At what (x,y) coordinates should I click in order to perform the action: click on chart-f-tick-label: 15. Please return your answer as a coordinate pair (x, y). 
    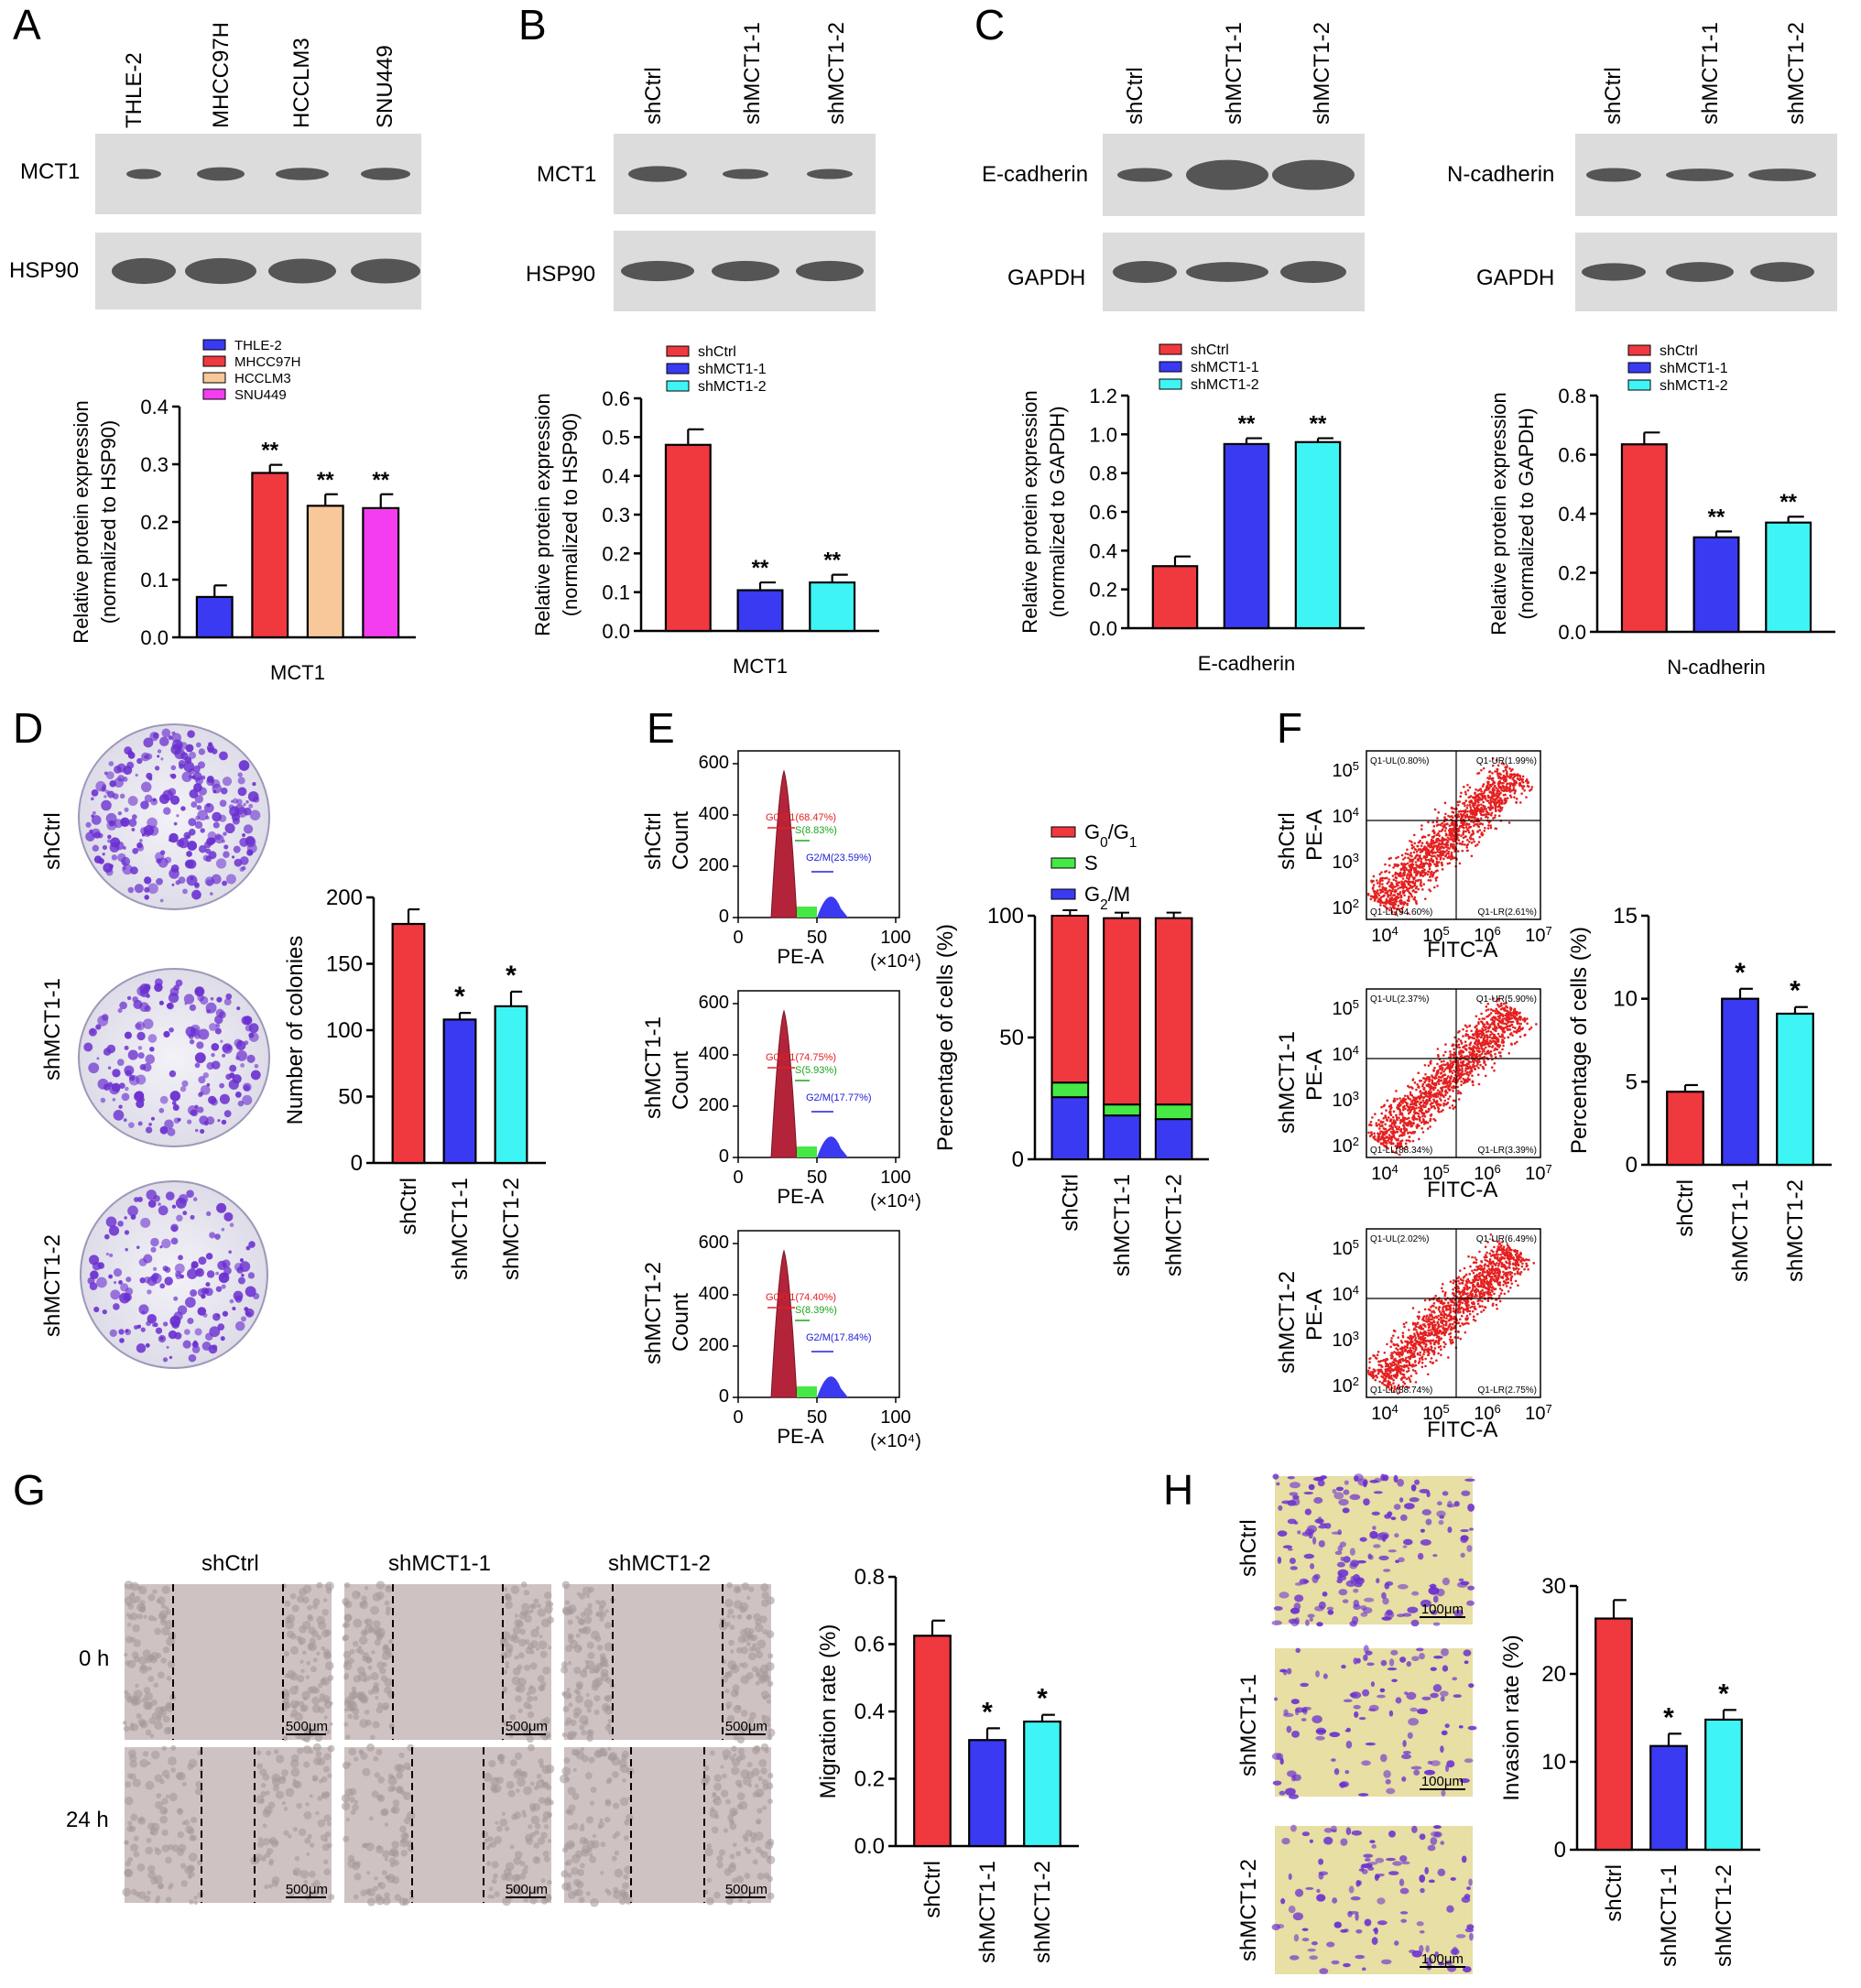
    Looking at the image, I should click on (1626, 916).